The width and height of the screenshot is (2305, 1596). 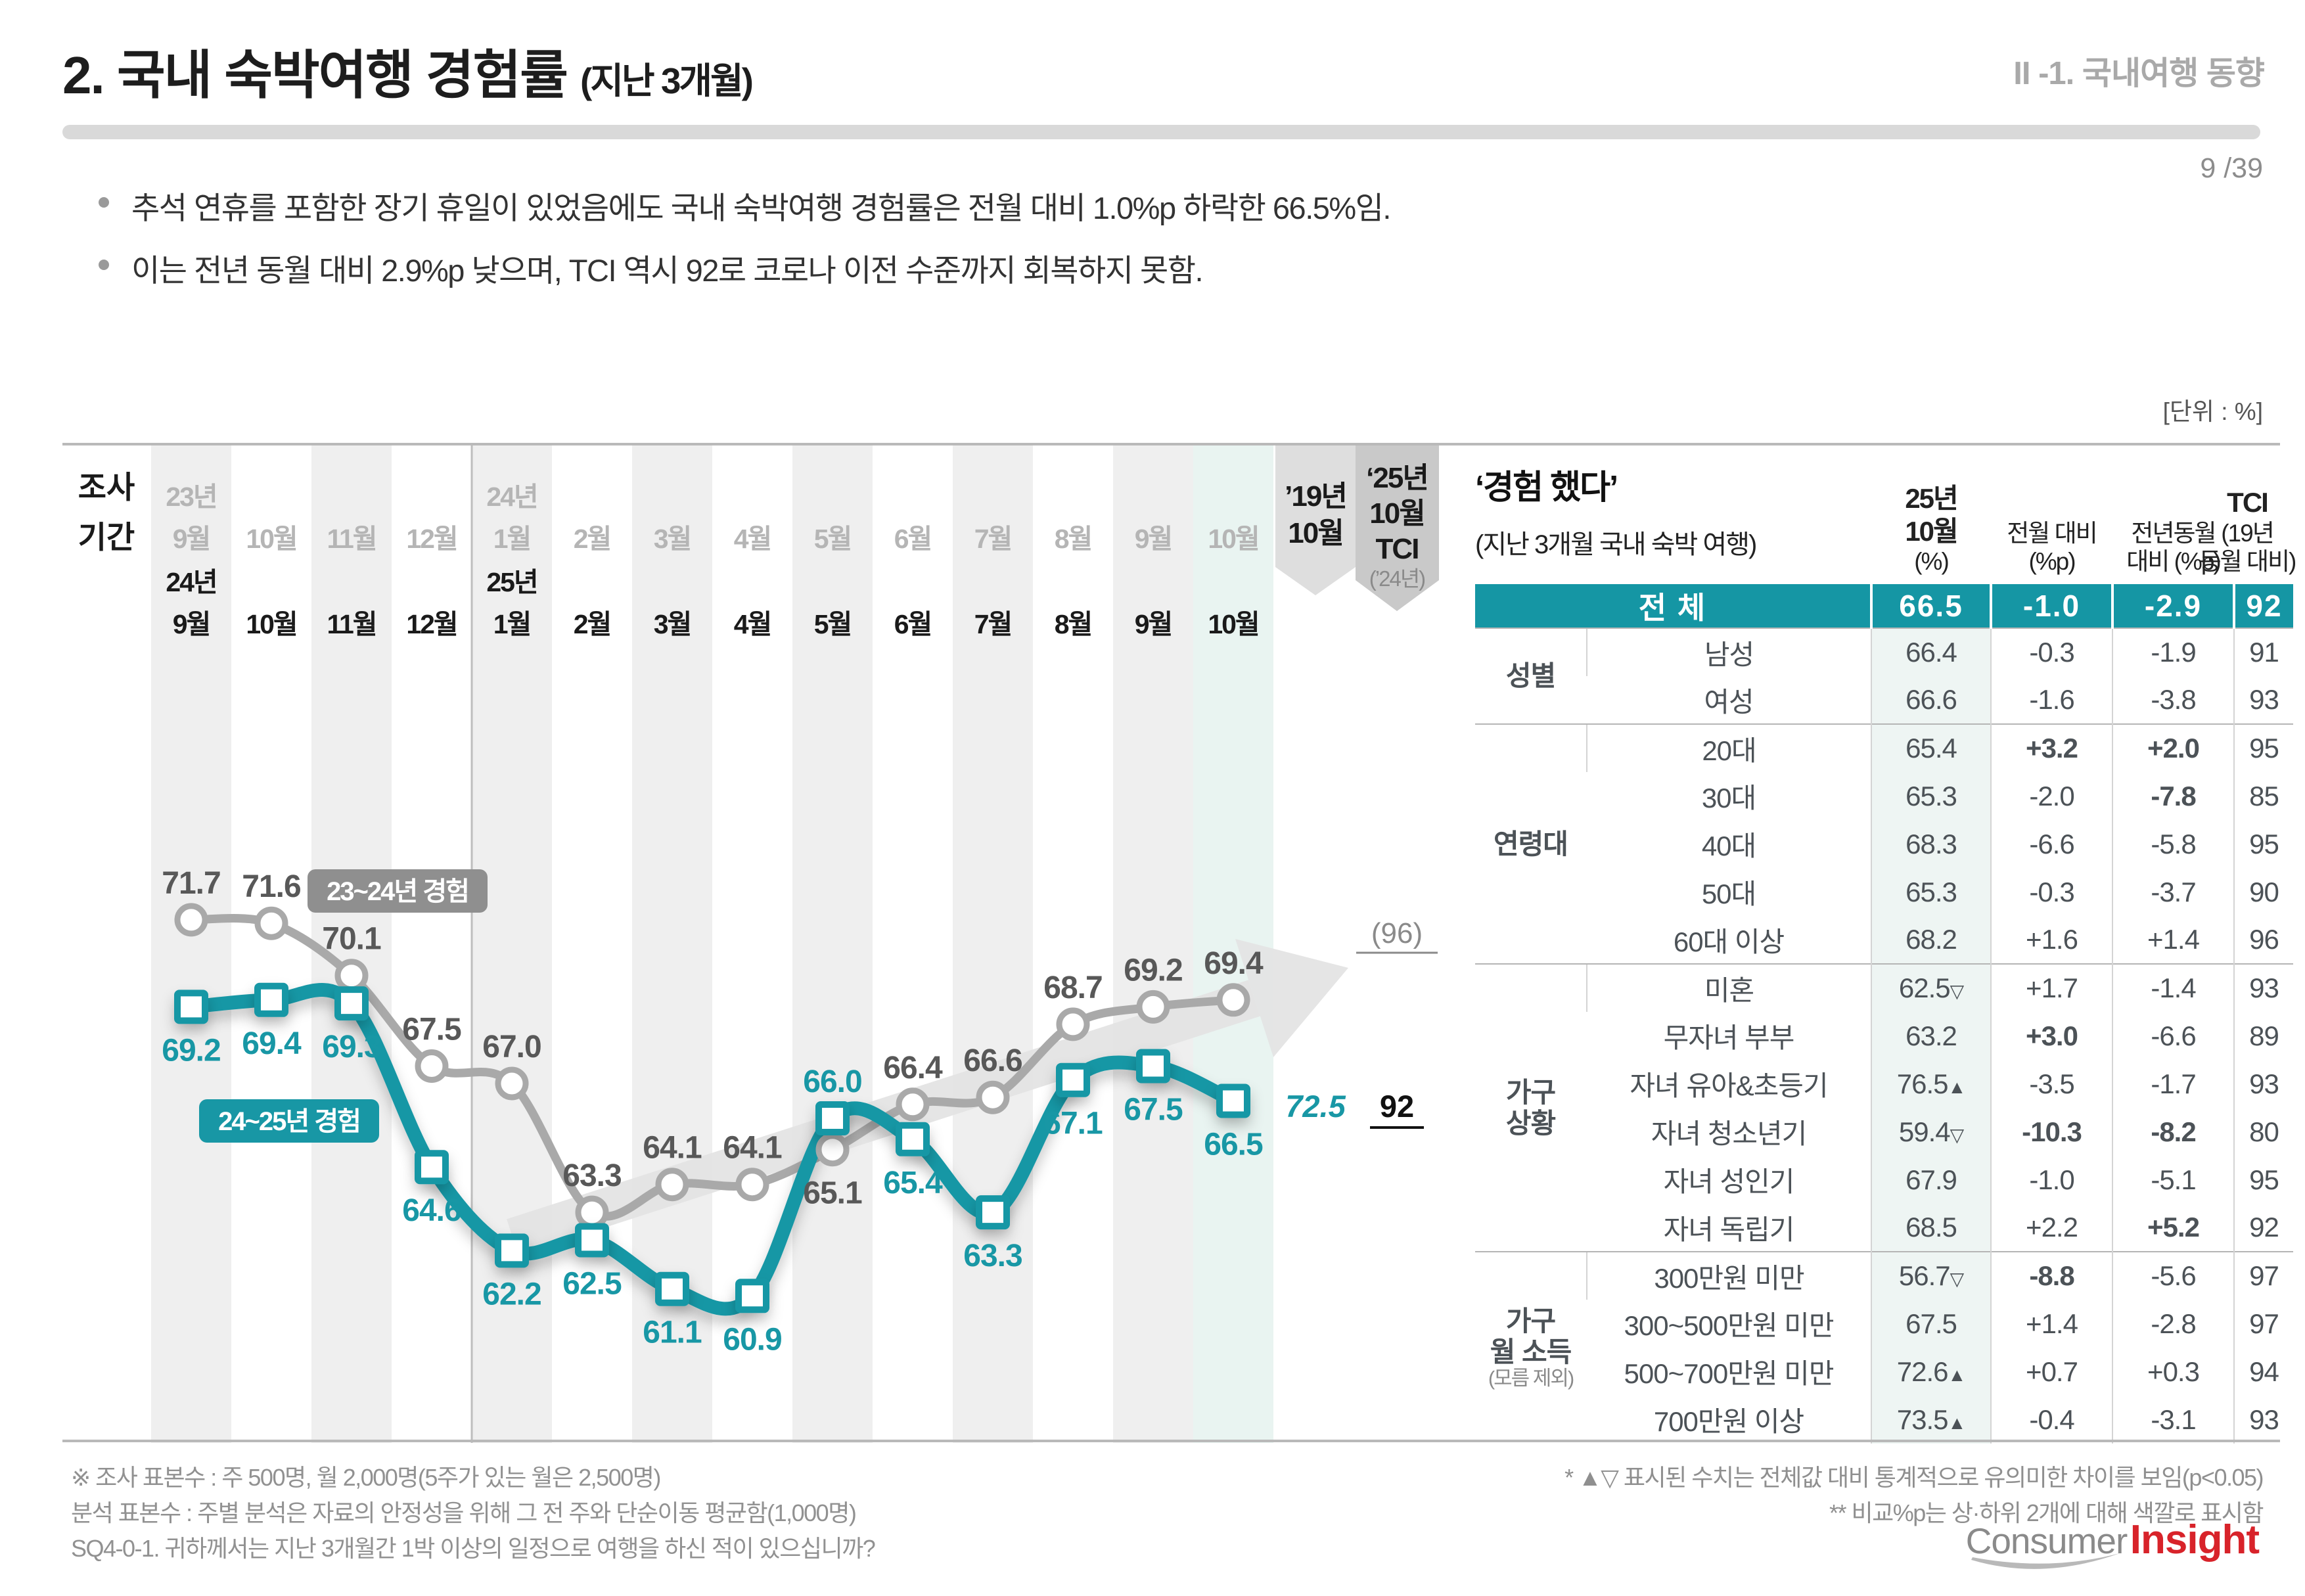 I want to click on table-row: 자녀 유아&초등기 76.5▲ -3.5 -1.7 93, so click(x=1884, y=1084).